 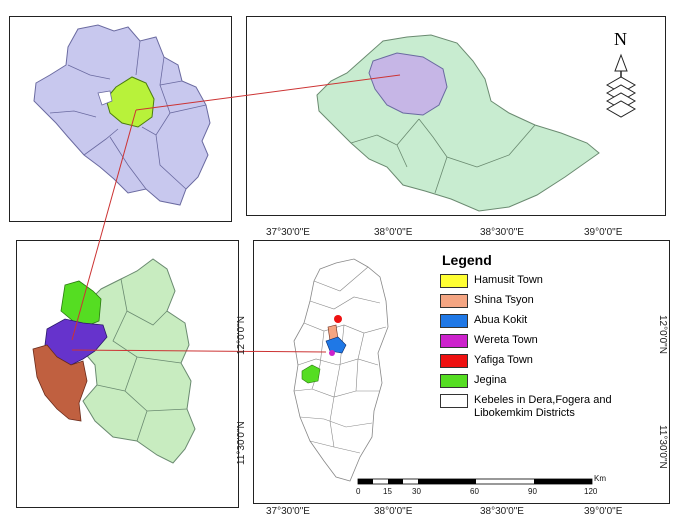 What do you see at coordinates (474, 491) in the screenshot?
I see `scale-label-60: 60` at bounding box center [474, 491].